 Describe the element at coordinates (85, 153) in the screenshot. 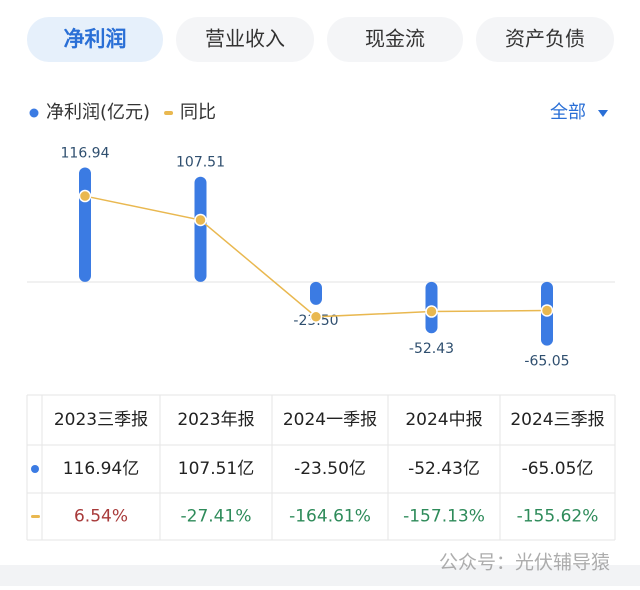

I see `value-label: 116.94` at that location.